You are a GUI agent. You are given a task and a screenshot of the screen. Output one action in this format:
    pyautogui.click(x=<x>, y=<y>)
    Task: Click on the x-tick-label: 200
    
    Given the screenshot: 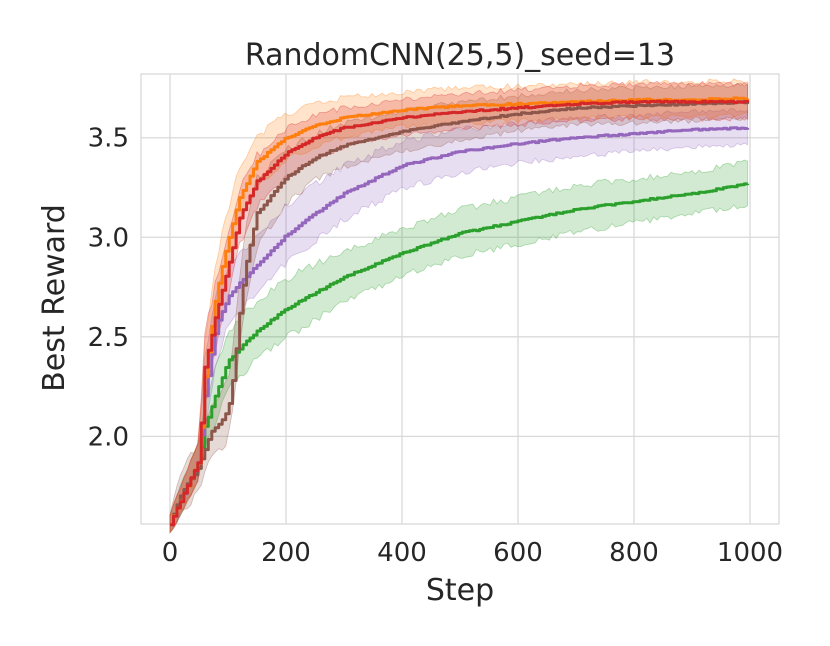 What is the action you would take?
    pyautogui.click(x=286, y=553)
    